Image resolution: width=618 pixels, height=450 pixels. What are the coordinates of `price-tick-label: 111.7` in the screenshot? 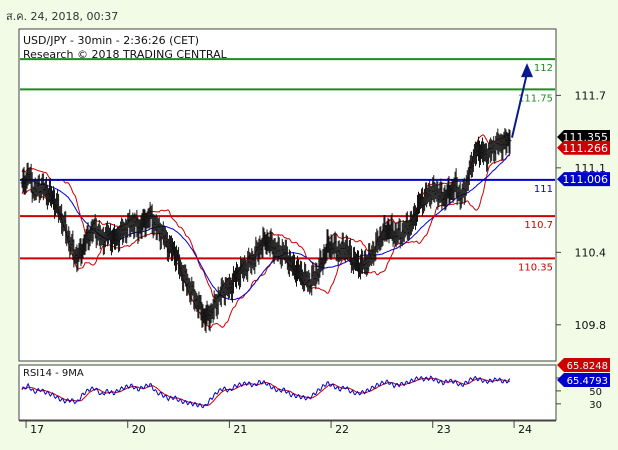 It's located at (591, 95).